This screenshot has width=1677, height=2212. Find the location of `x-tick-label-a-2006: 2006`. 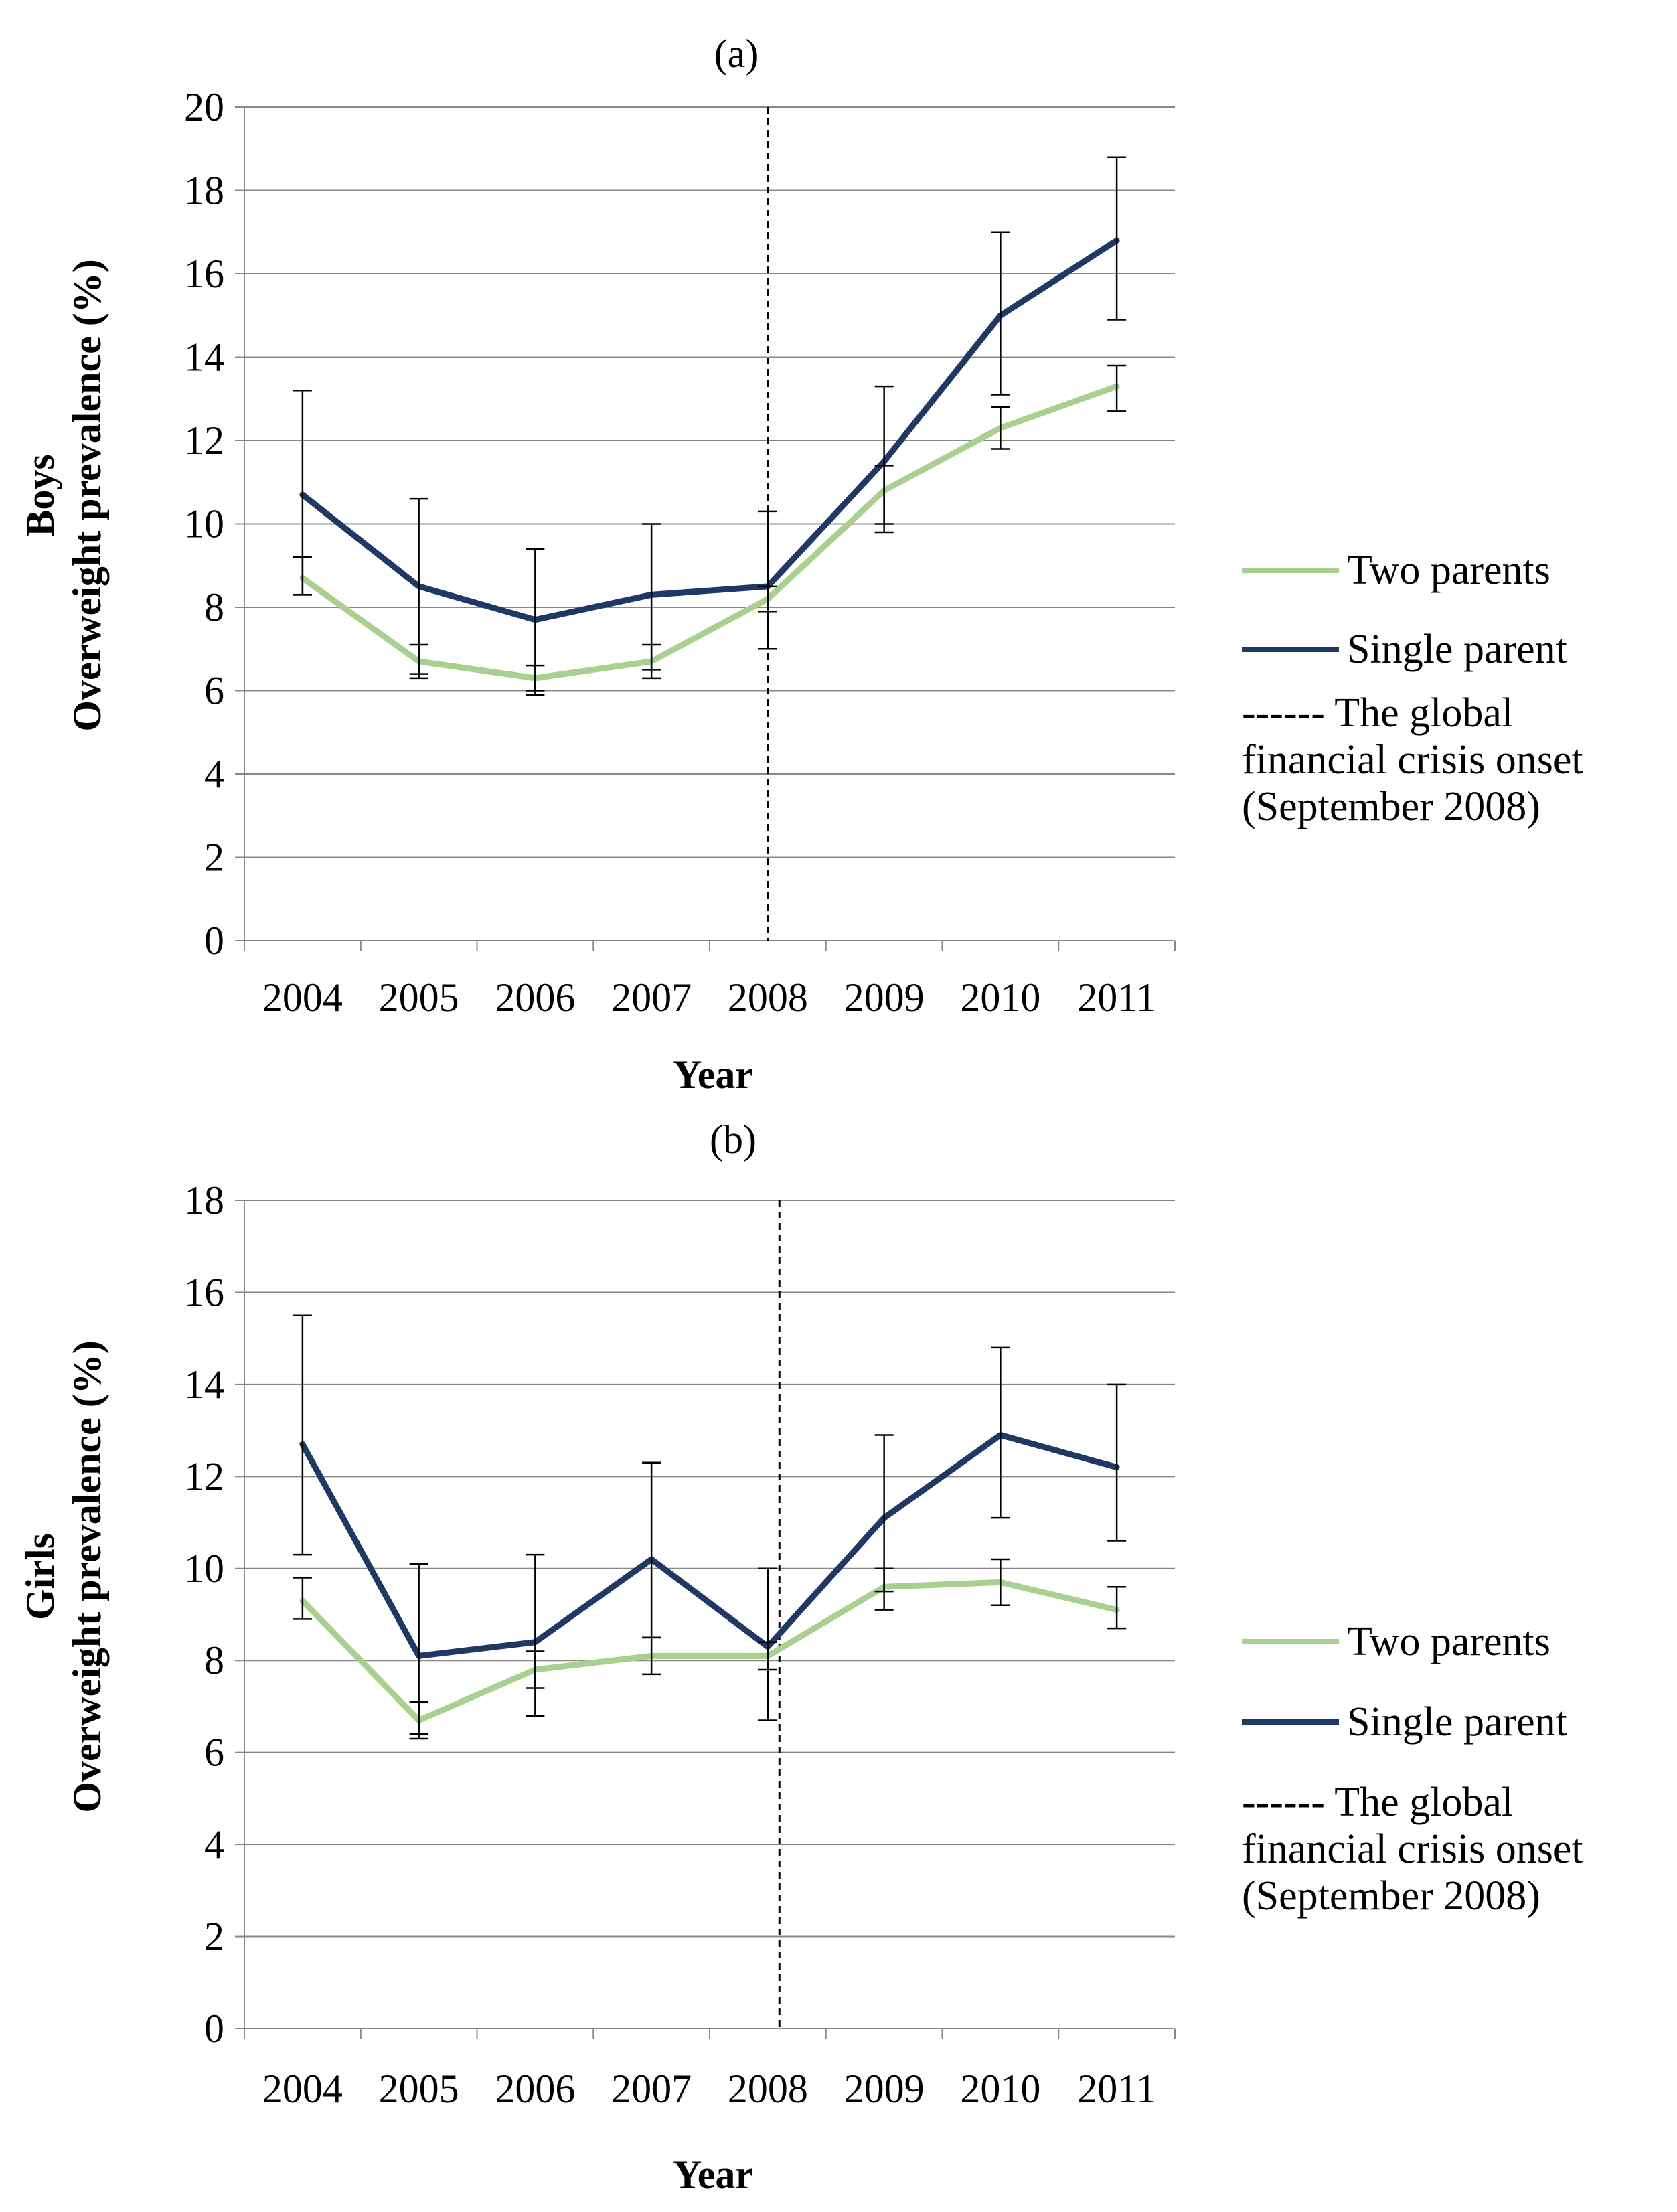

x-tick-label-a-2006: 2006 is located at coordinates (535, 997).